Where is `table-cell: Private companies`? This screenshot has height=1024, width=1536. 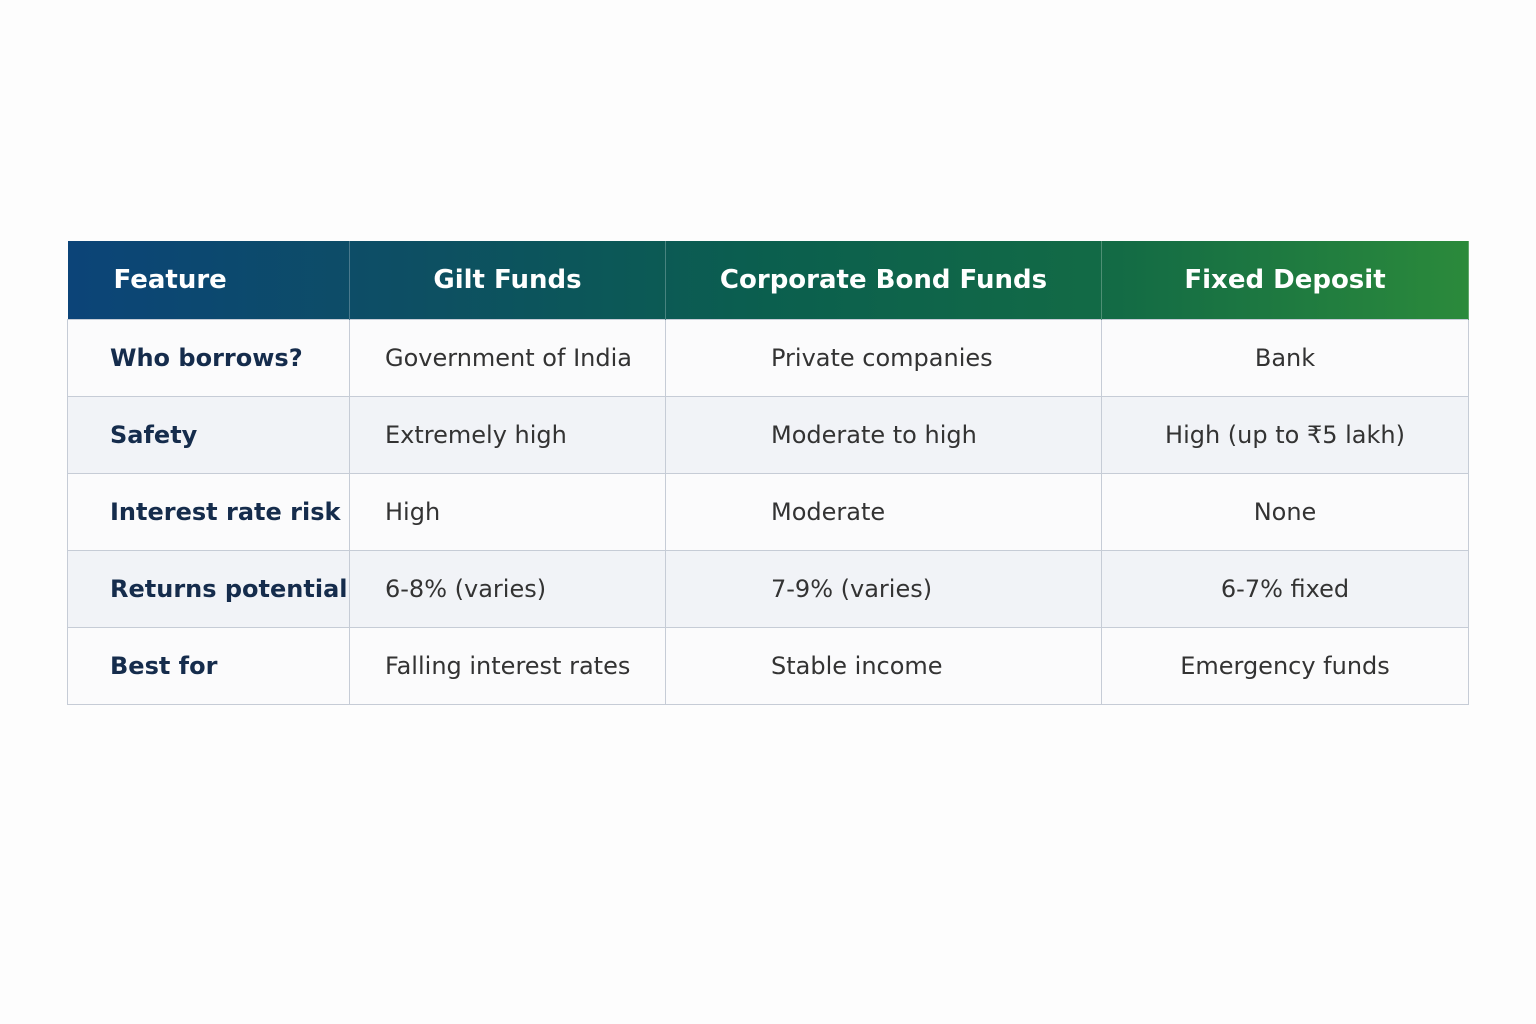 table-cell: Private companies is located at coordinates (883, 358).